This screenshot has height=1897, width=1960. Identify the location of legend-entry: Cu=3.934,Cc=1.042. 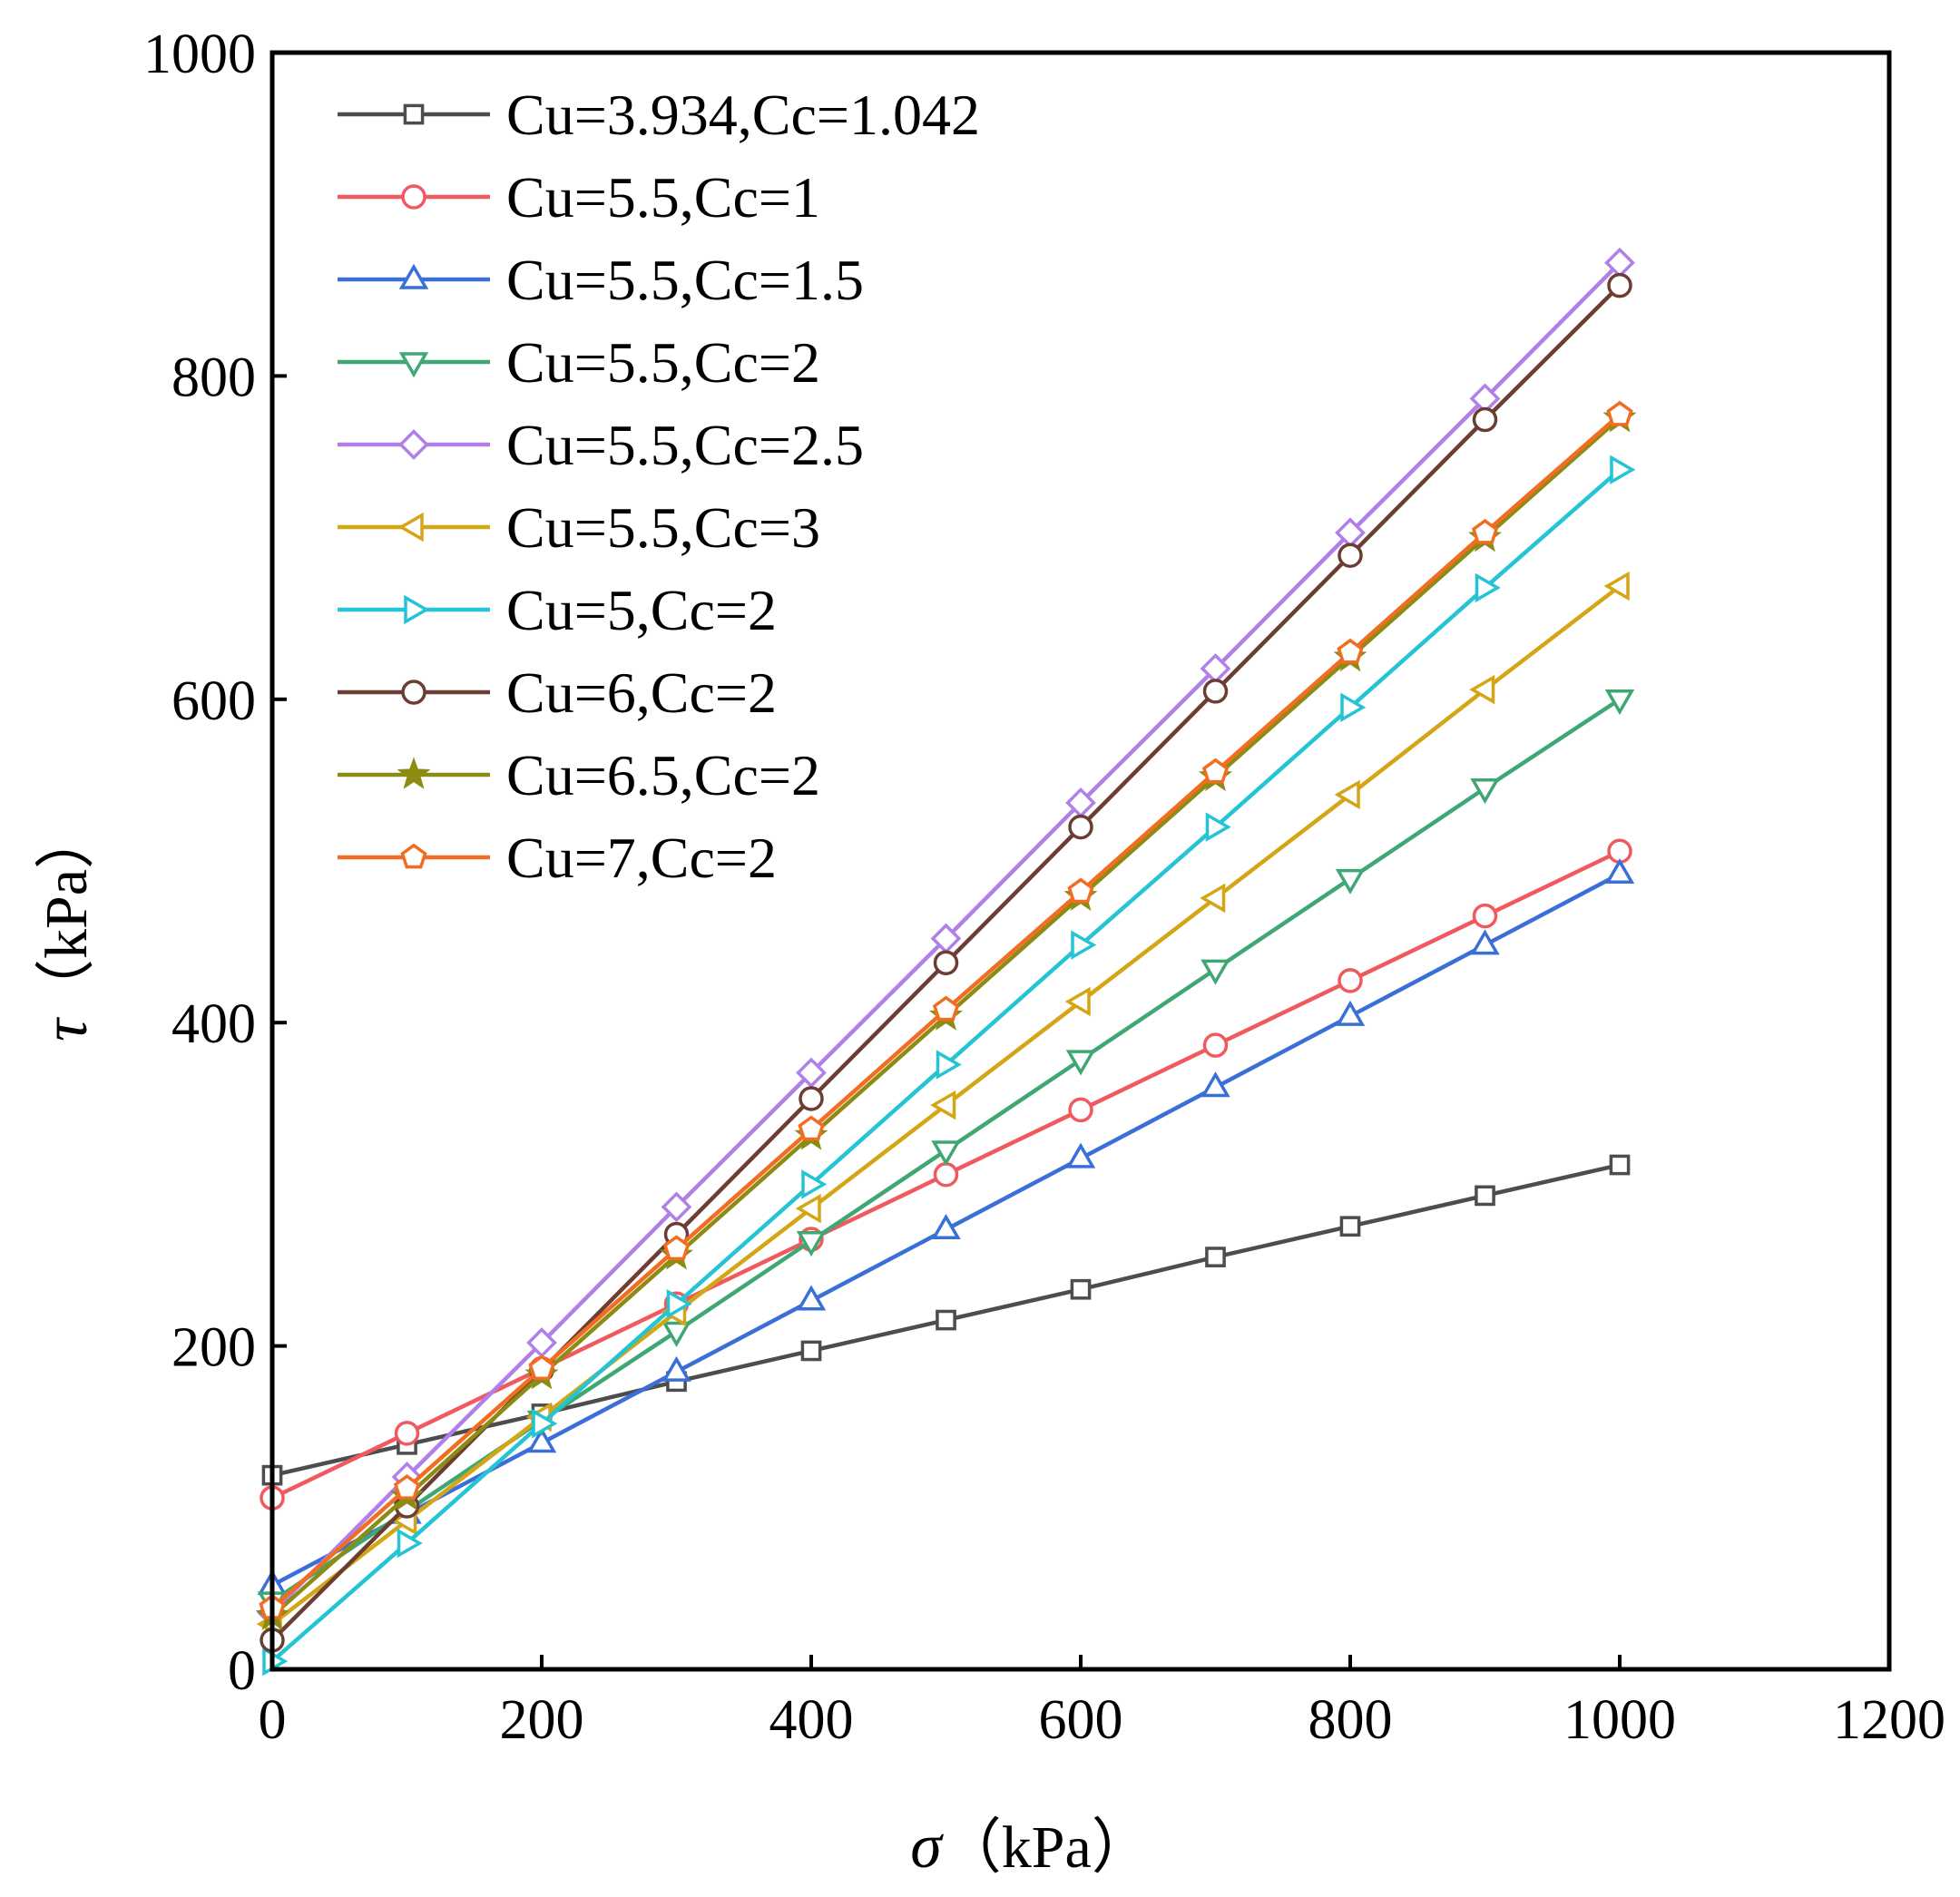
(659, 115).